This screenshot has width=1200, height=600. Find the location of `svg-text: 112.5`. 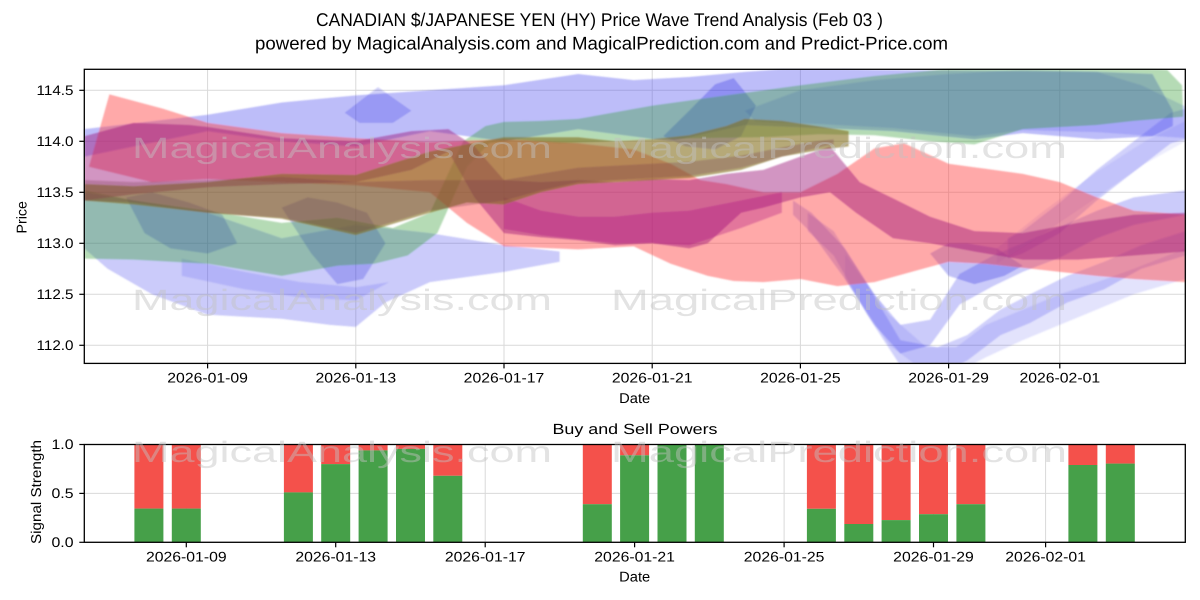

svg-text: 112.5 is located at coordinates (55, 294).